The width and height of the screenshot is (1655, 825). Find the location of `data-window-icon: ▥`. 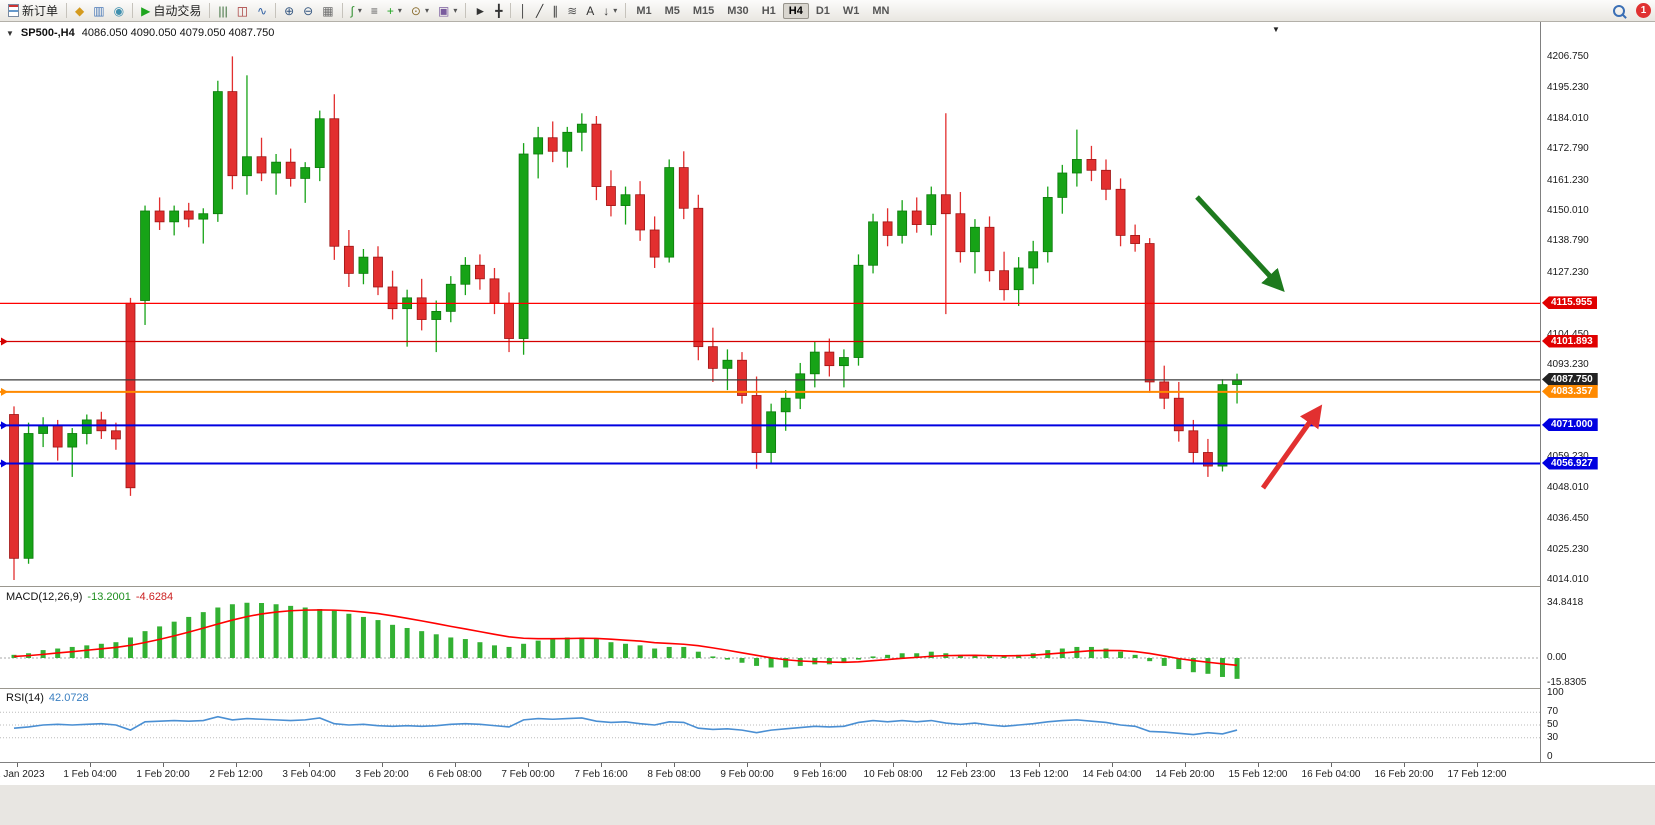

data-window-icon: ▥ is located at coordinates (98, 11).